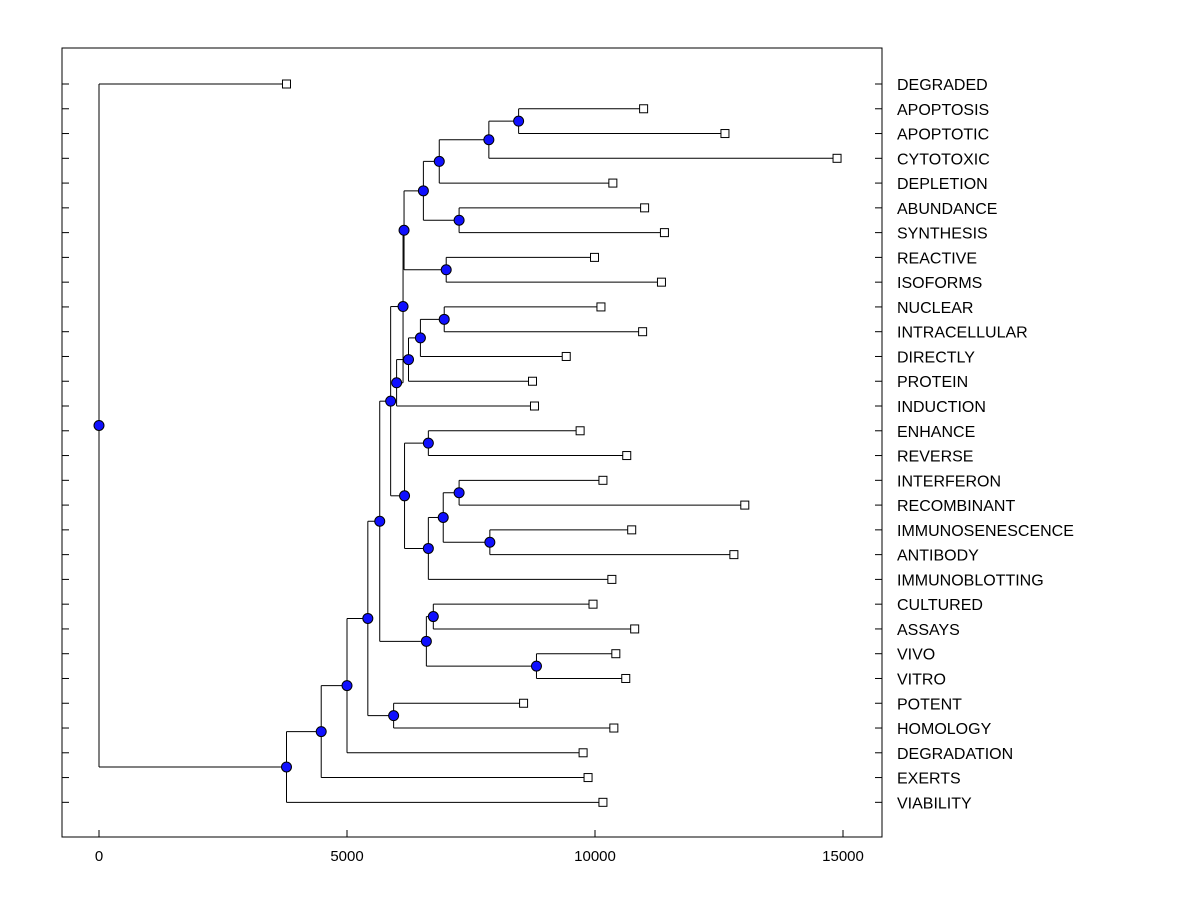 This screenshot has width=1200, height=900. What do you see at coordinates (941, 407) in the screenshot?
I see `leaf-label: INDUCTION` at bounding box center [941, 407].